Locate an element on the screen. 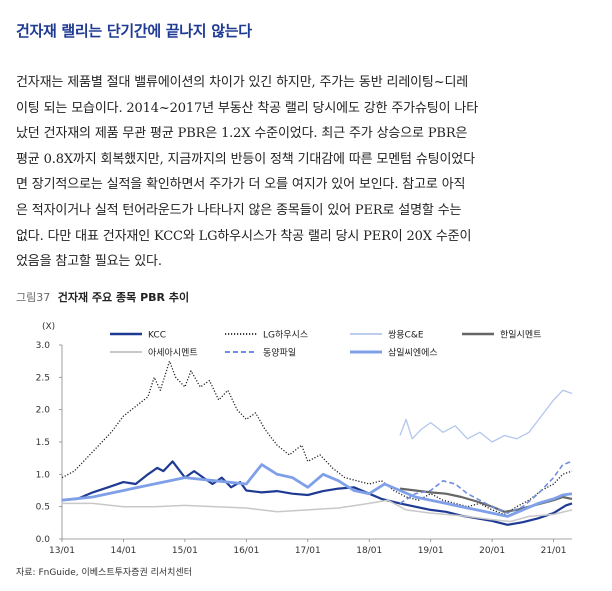 The width and height of the screenshot is (612, 591). figure-caption: 그림37 건자재 주요 종목 PBR 추이 is located at coordinates (102, 297).